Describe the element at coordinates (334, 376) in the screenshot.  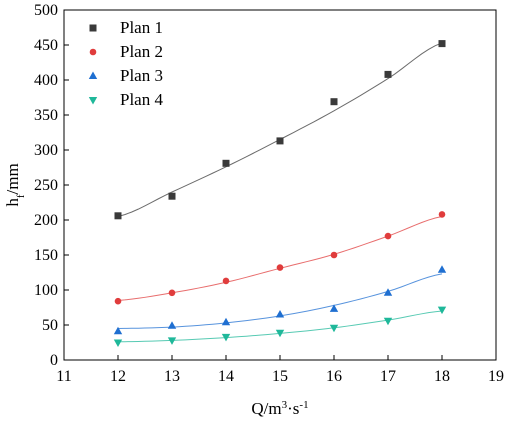
I see `x-tick-label: 16` at that location.